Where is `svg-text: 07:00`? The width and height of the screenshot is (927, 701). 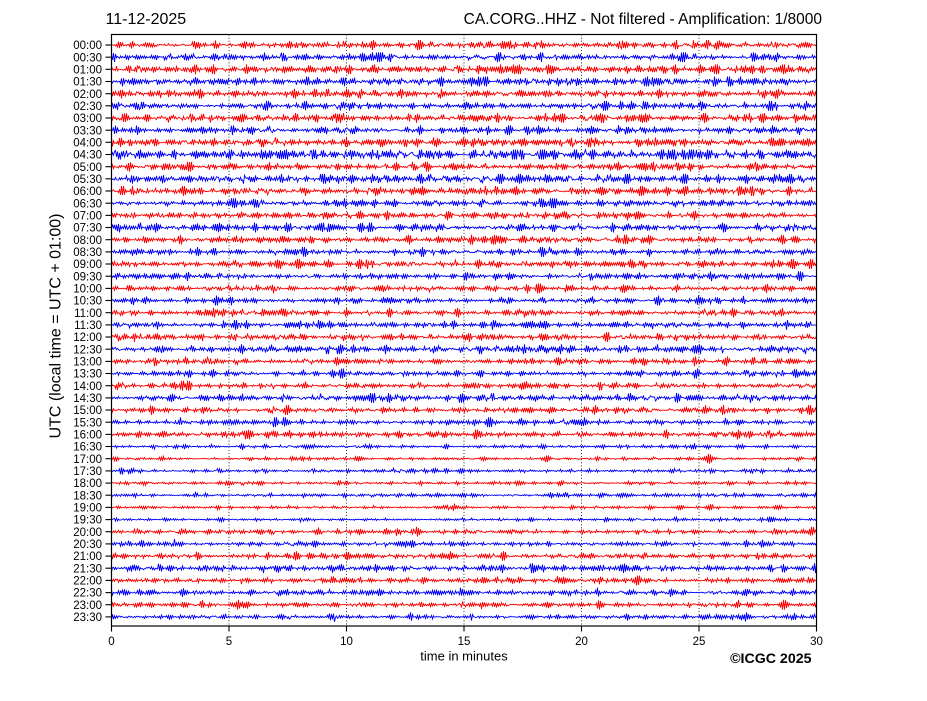
svg-text: 07:00 is located at coordinates (87, 217).